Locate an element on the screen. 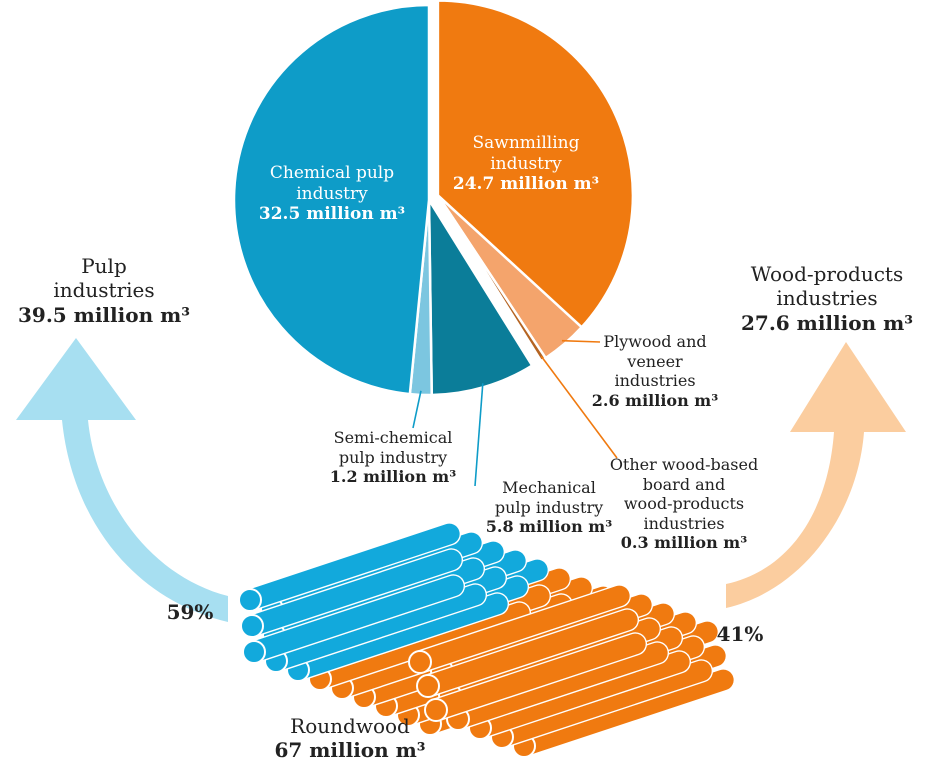 The height and width of the screenshot is (769, 931). label-chemical-pulp: Chemical pulp industry 32.5 million m³ is located at coordinates (332, 194).